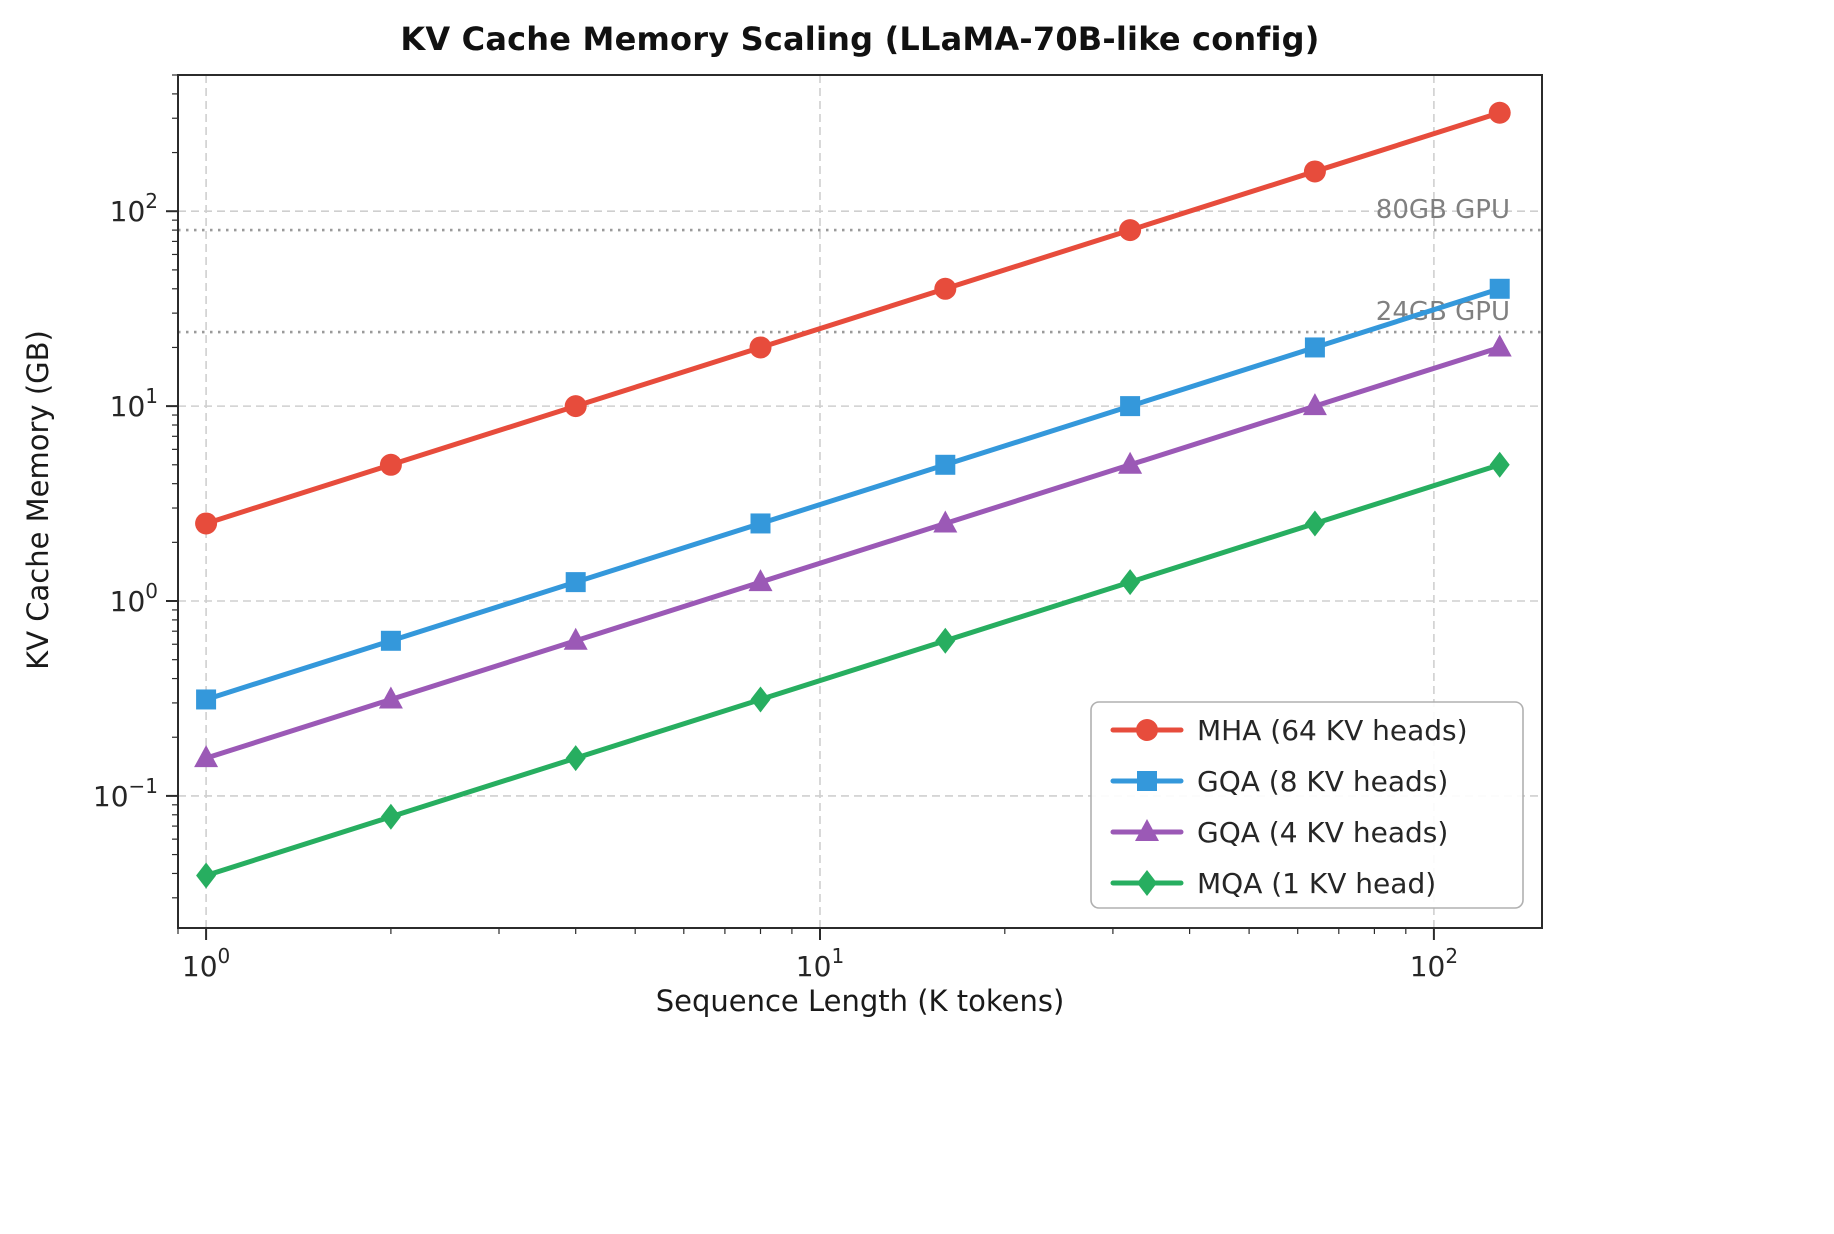 The image size is (1834, 1234). I want to click on legend-label: MHA (64 KV heads), so click(1332, 730).